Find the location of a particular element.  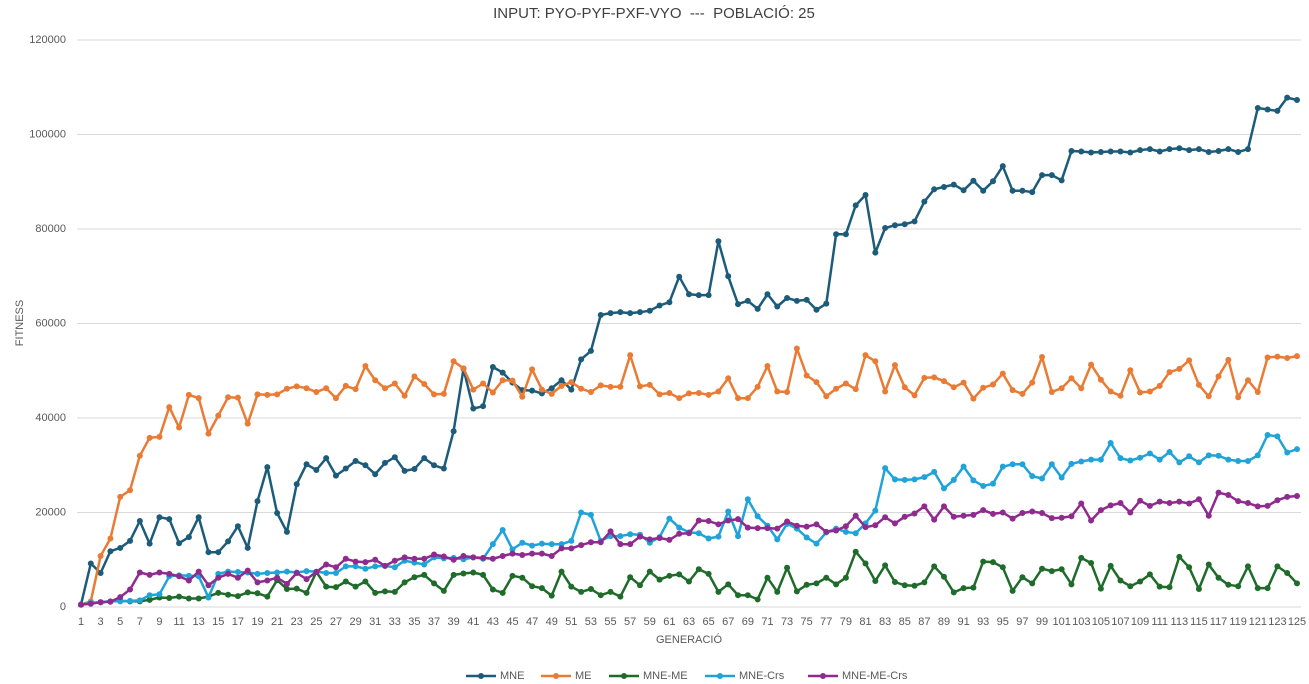

legend-label: MNE-ME-Crs is located at coordinates (875, 676).